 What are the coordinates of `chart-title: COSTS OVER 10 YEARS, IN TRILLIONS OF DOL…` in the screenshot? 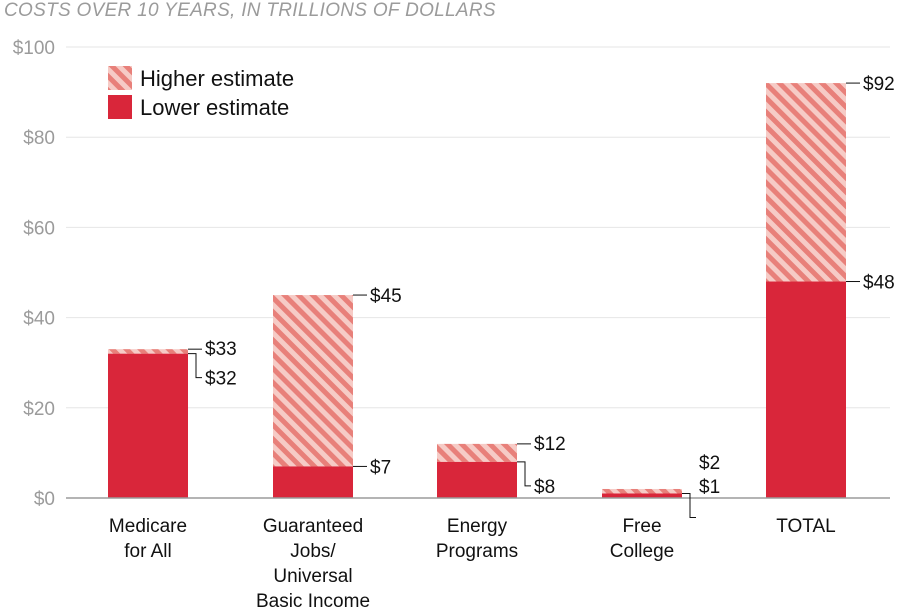 It's located at (250, 10).